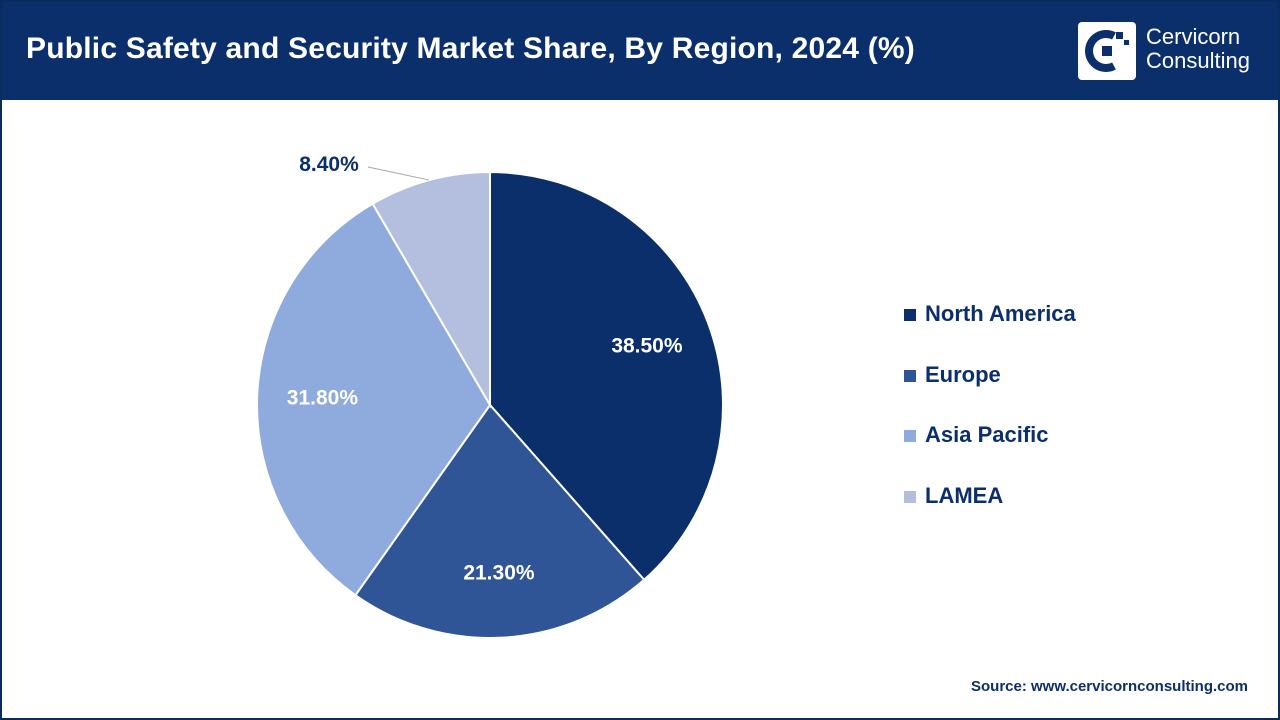 The height and width of the screenshot is (720, 1280). I want to click on data-label-asia-pacific: 31.80%, so click(323, 398).